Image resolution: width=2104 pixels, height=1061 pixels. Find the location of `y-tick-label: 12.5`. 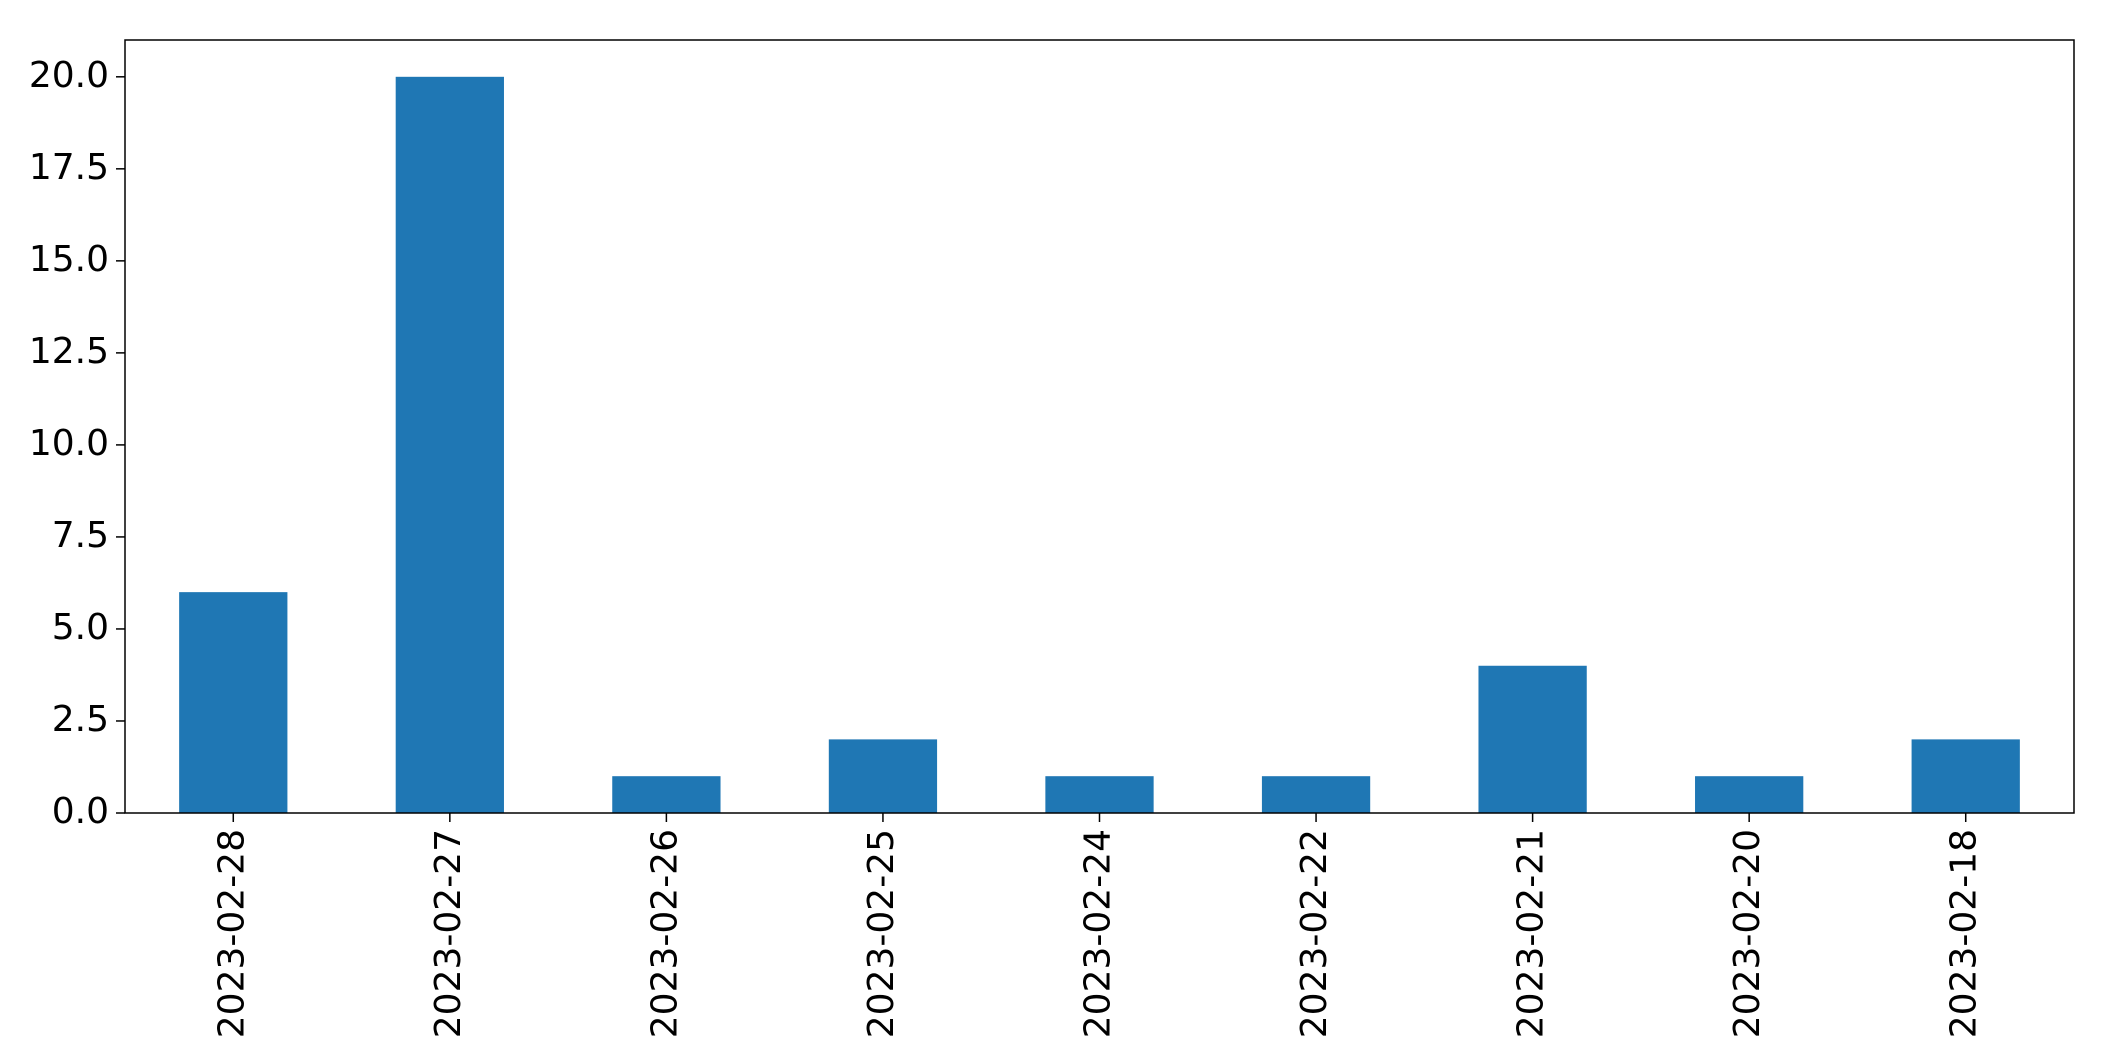

y-tick-label: 12.5 is located at coordinates (69, 351).